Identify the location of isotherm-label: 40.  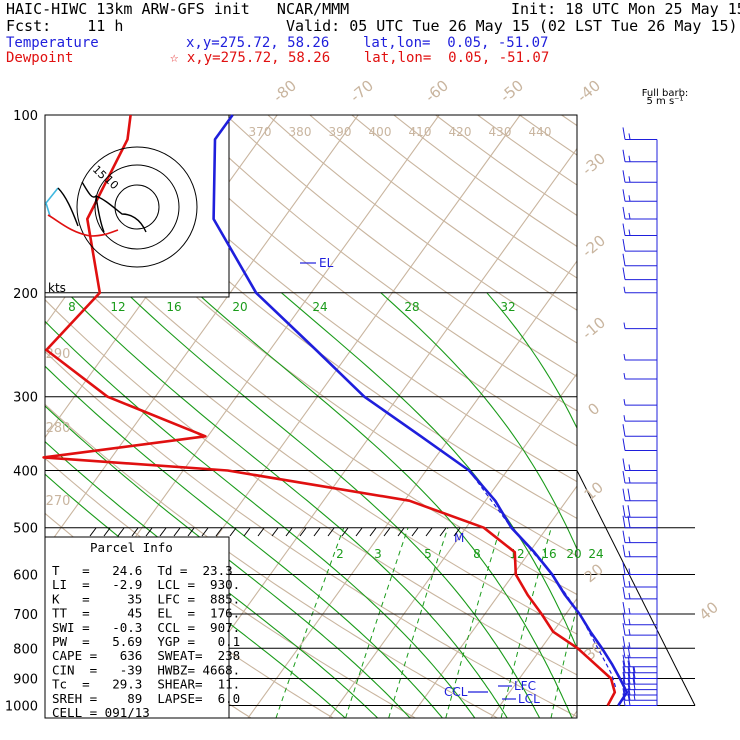
(709, 611).